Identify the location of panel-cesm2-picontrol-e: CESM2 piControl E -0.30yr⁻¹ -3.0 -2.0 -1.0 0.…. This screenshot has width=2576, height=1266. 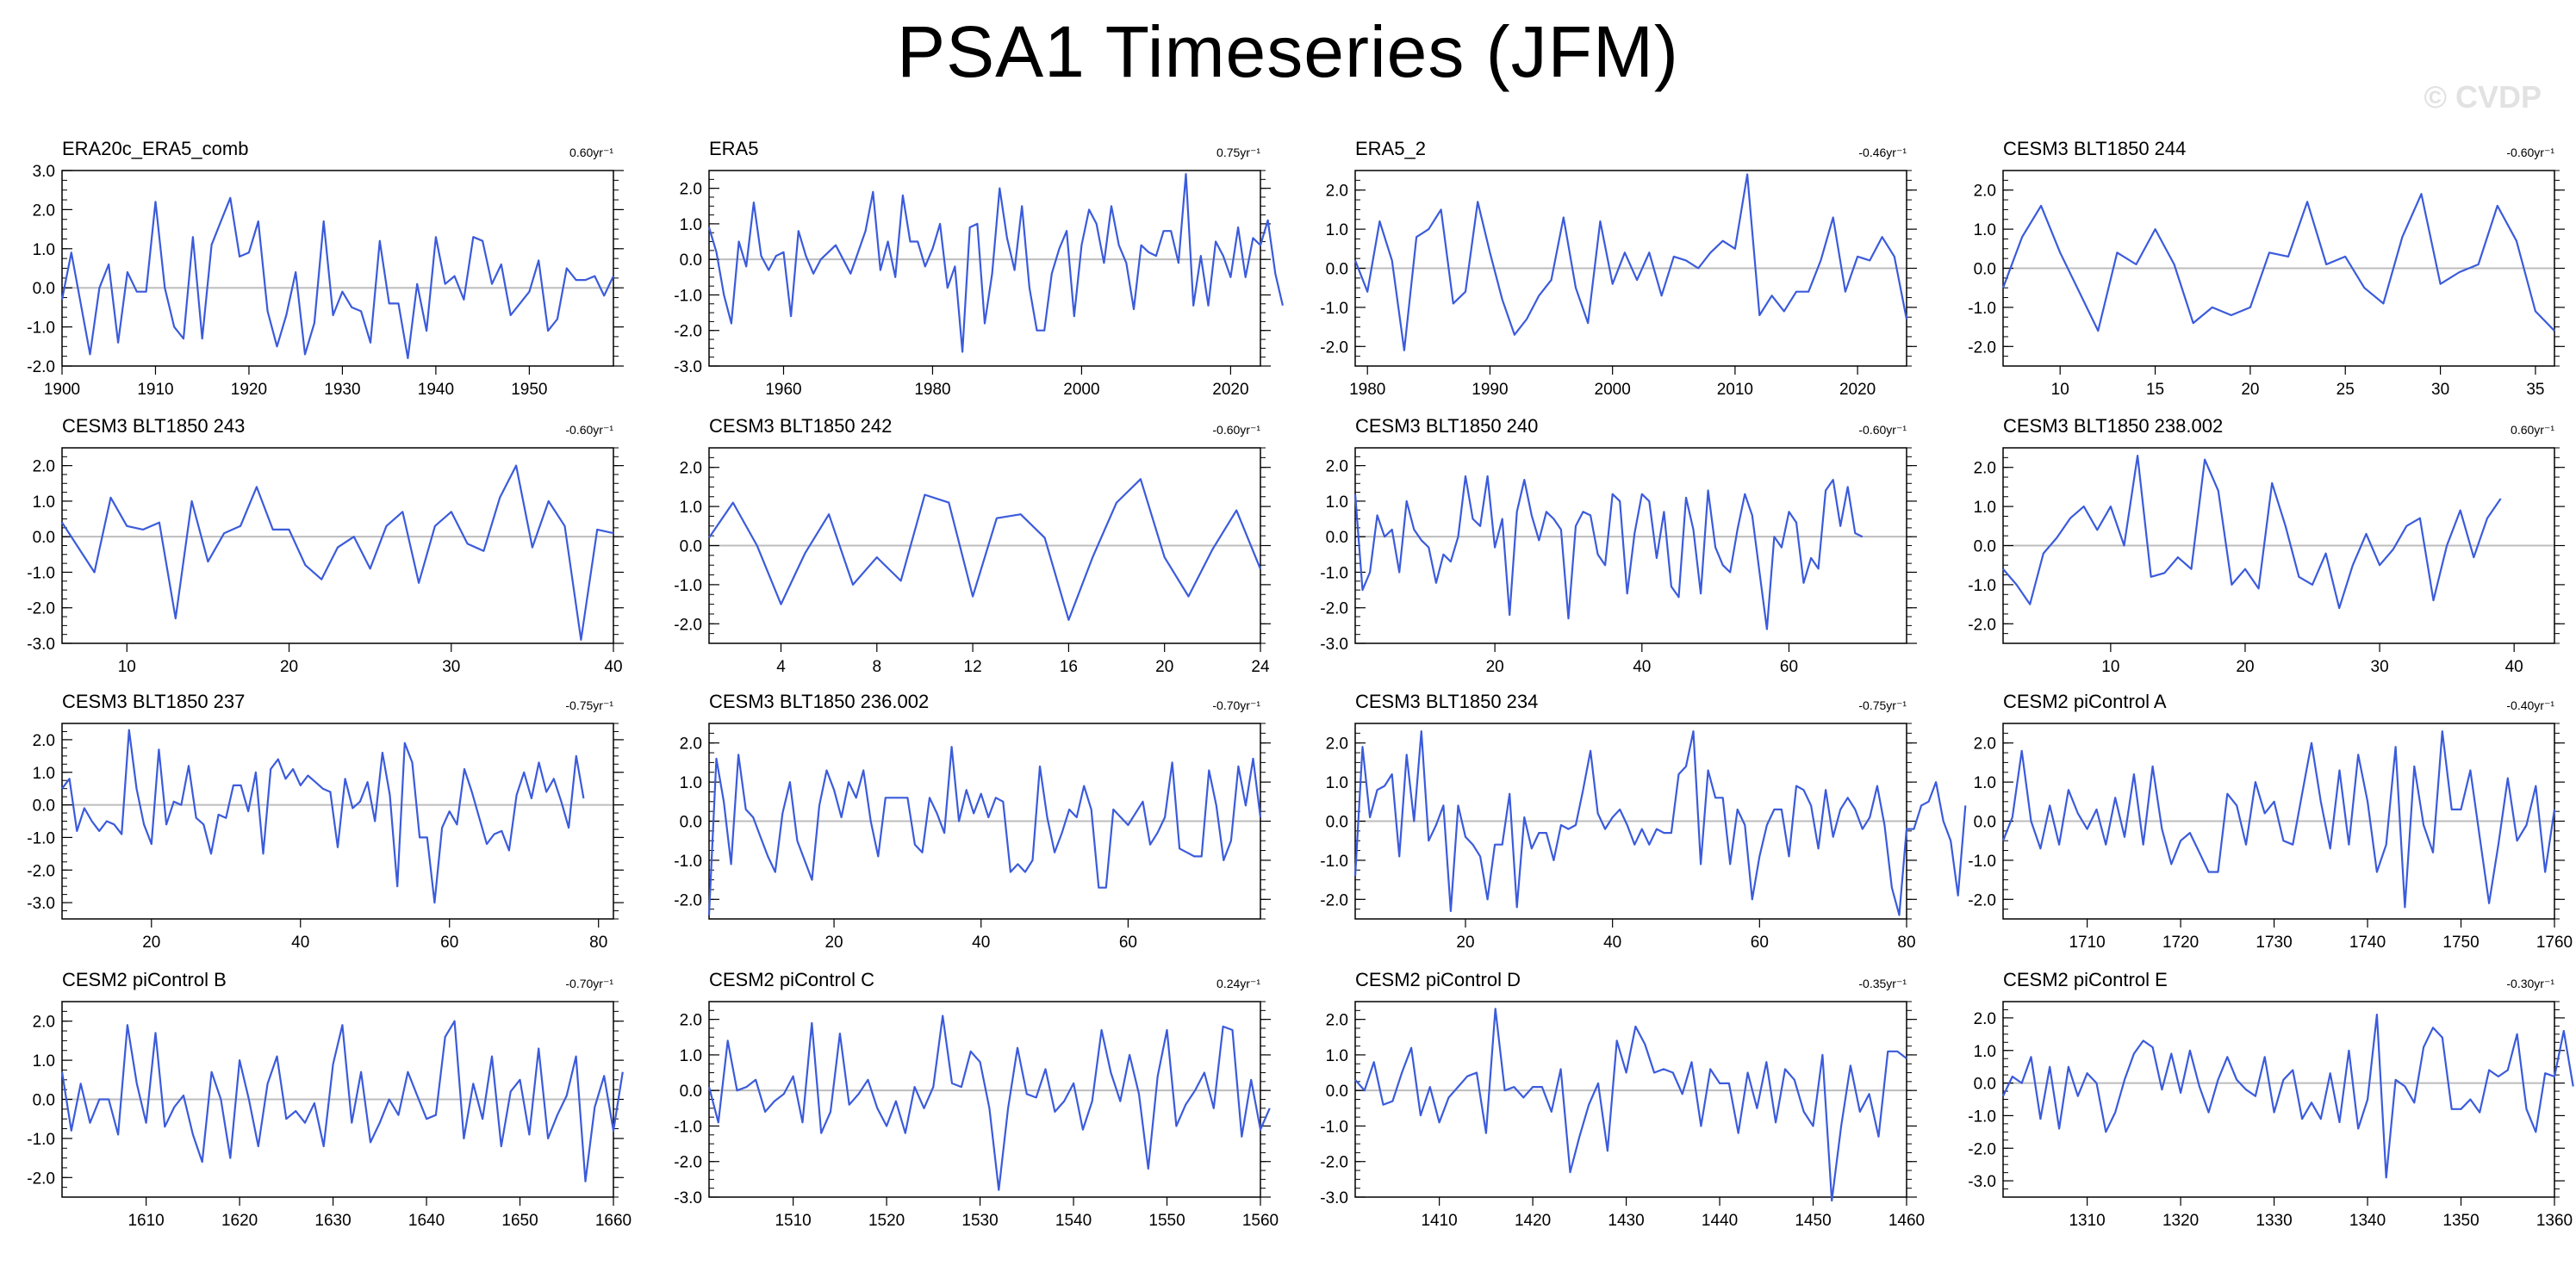
(2271, 1100).